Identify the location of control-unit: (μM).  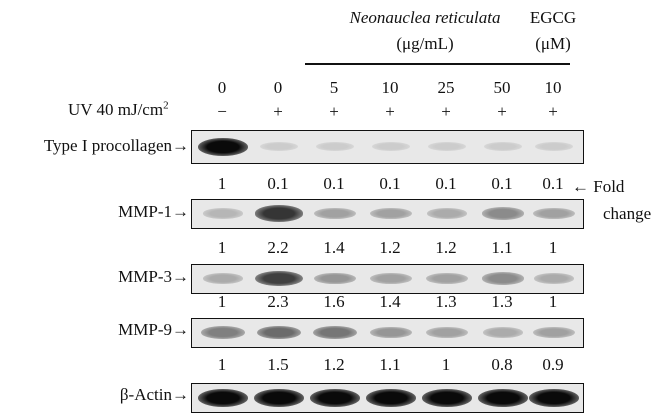
(553, 43).